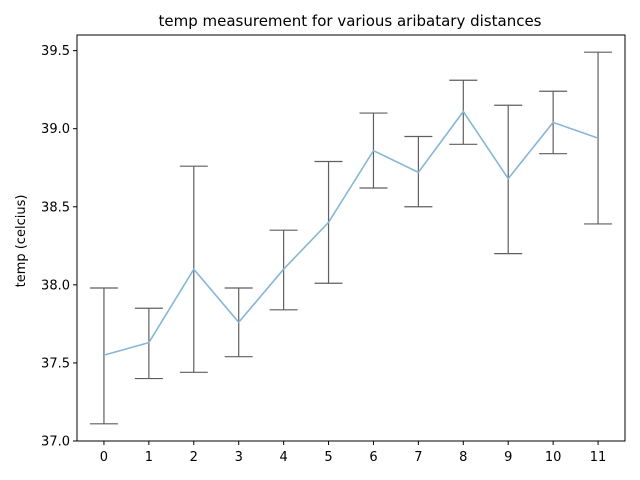 The height and width of the screenshot is (480, 640). What do you see at coordinates (21, 241) in the screenshot?
I see `y-axis-label: temp (celcius)` at bounding box center [21, 241].